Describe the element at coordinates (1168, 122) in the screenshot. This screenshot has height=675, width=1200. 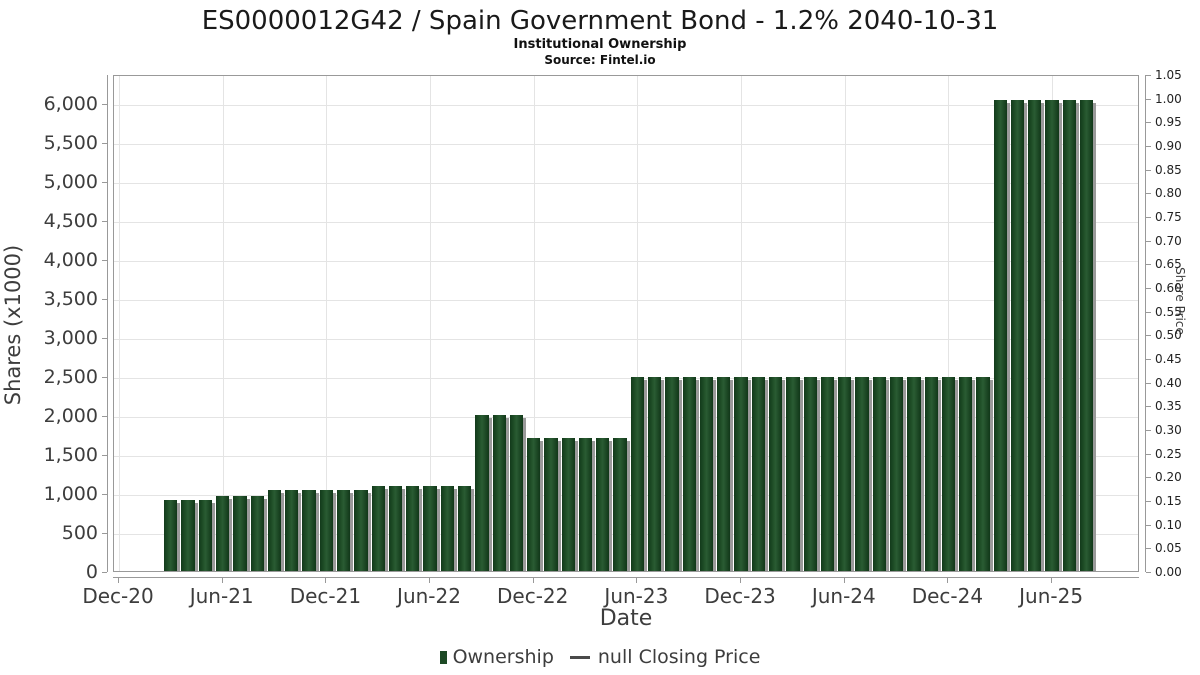
I see `y-tick-label-right: 0.95` at that location.